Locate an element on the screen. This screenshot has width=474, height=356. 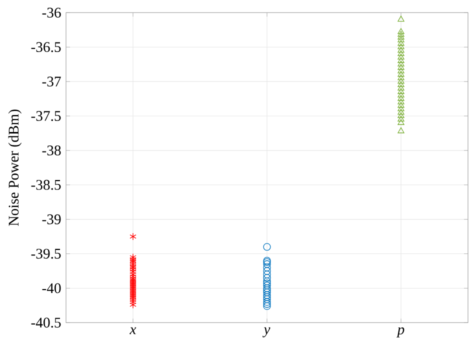
y-tick-label: -39.5 is located at coordinates (46, 253).